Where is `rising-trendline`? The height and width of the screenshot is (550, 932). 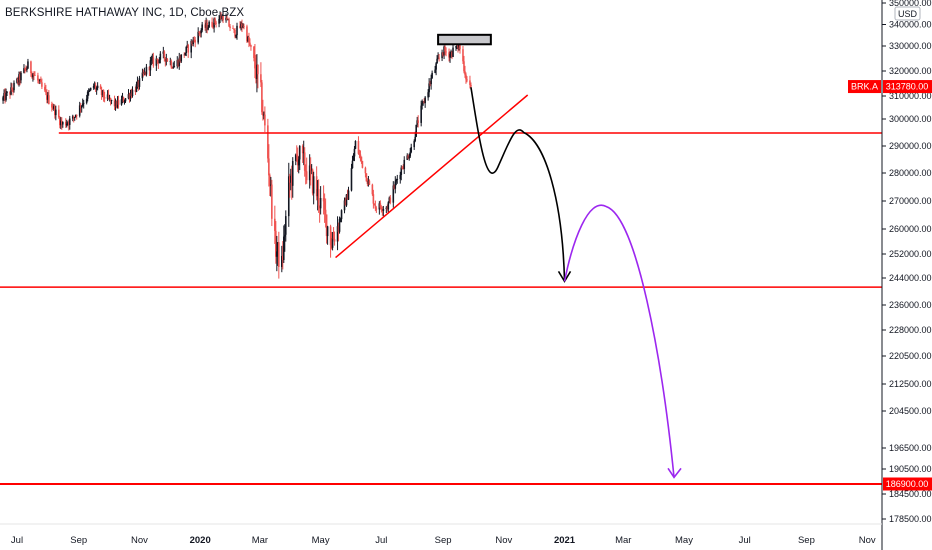
rising-trendline is located at coordinates (432, 176).